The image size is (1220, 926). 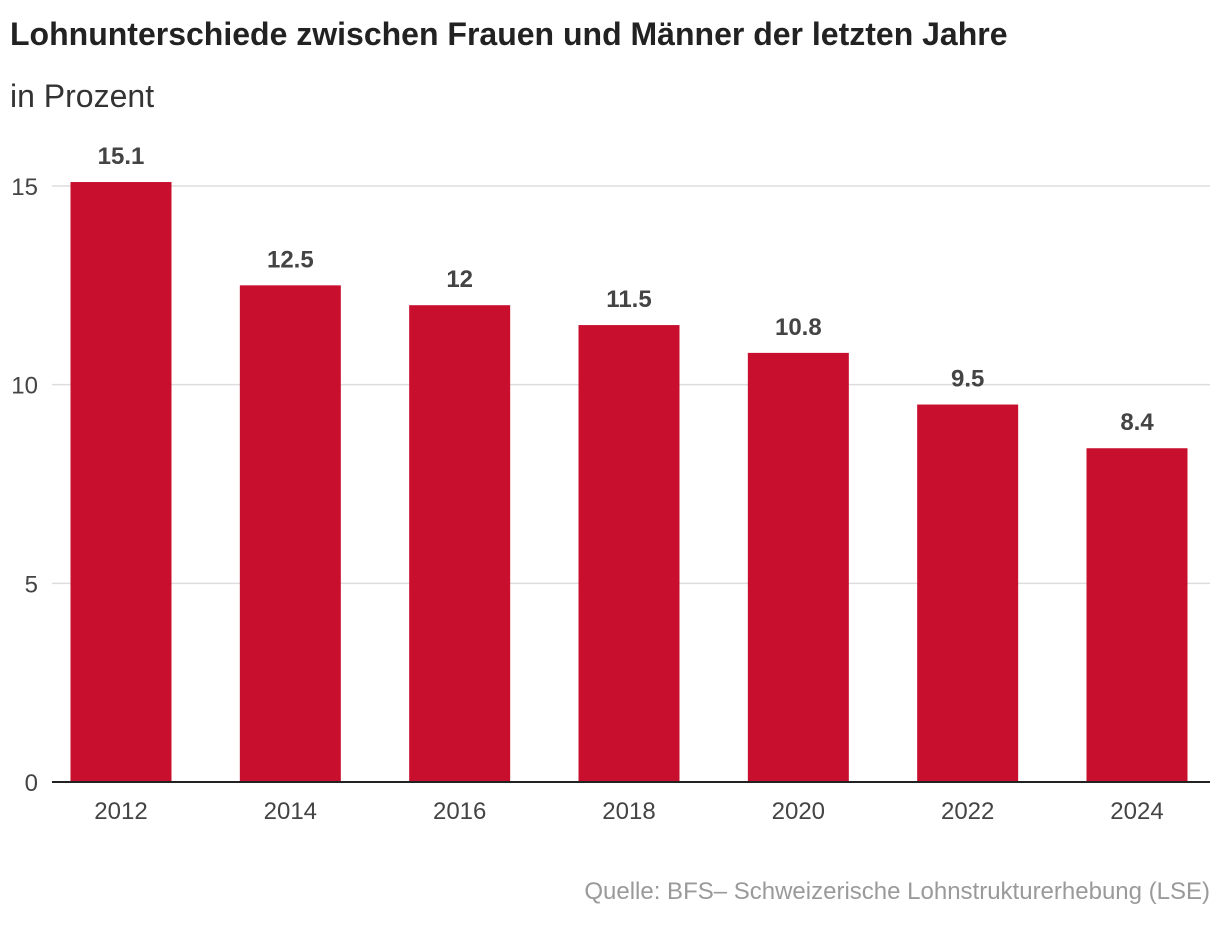 I want to click on x-tick-label: 2014, so click(x=290, y=811).